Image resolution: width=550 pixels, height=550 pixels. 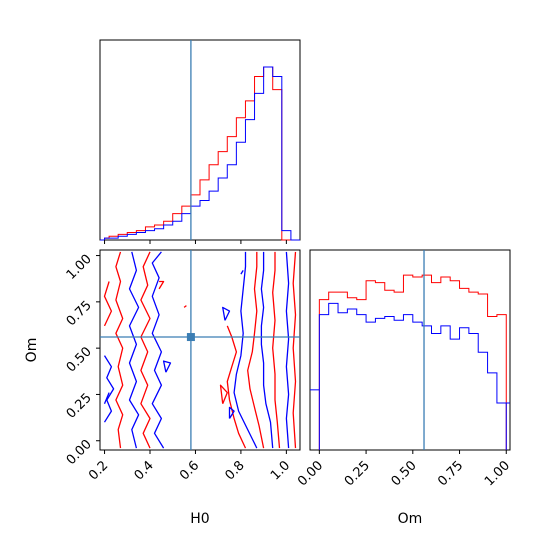 I want to click on h0-tick-label-0: 0.2, so click(x=98, y=470).